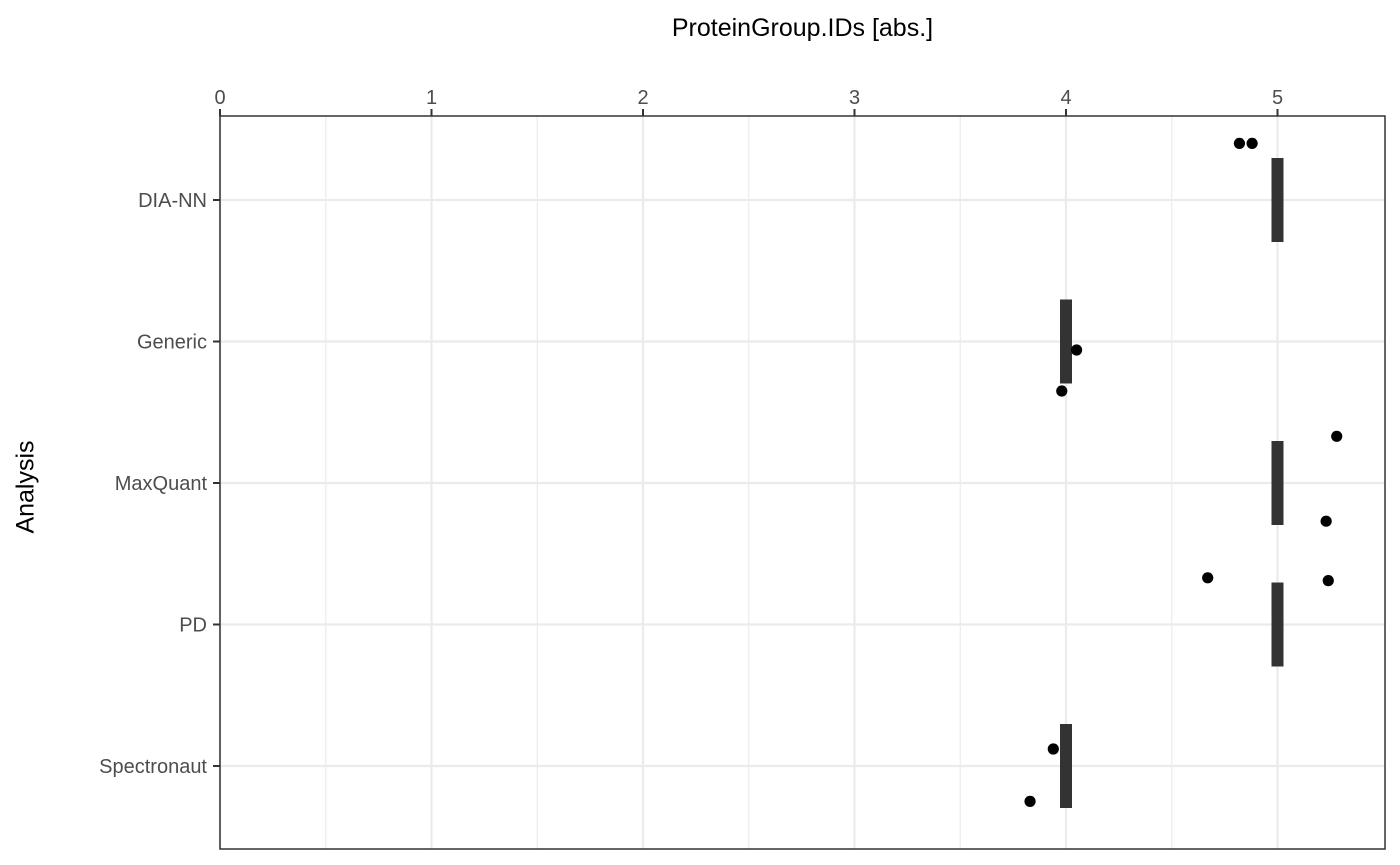  Describe the element at coordinates (1277, 200) in the screenshot. I see `median-box-dia-nn` at that location.